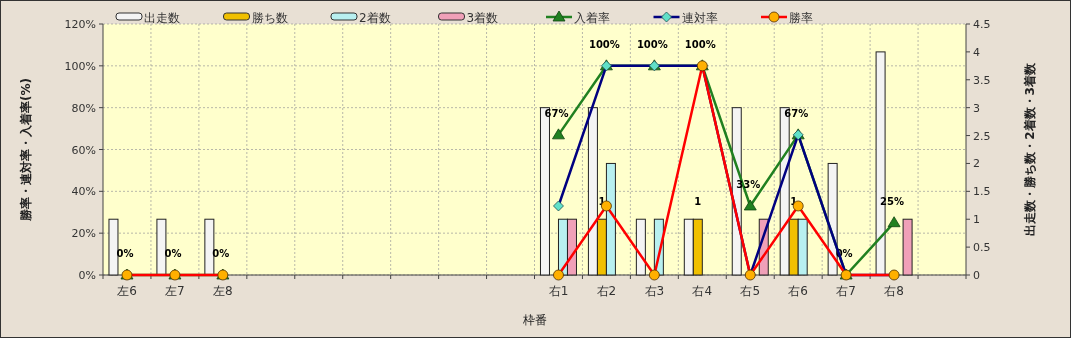 Image resolution: width=1071 pixels, height=338 pixels. What do you see at coordinates (982, 192) in the screenshot?
I see `y2-tick-label: 1.5` at bounding box center [982, 192].